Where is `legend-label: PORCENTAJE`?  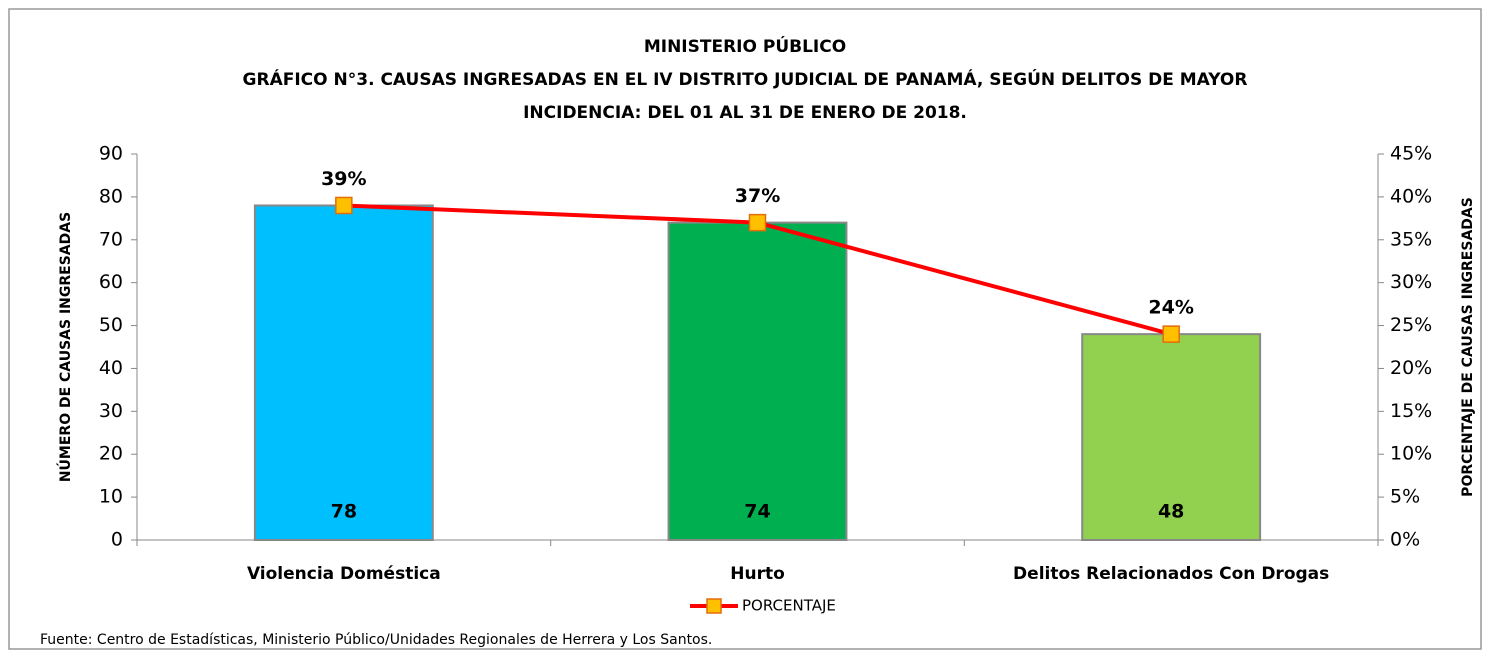
legend-label: PORCENTAJE is located at coordinates (789, 606).